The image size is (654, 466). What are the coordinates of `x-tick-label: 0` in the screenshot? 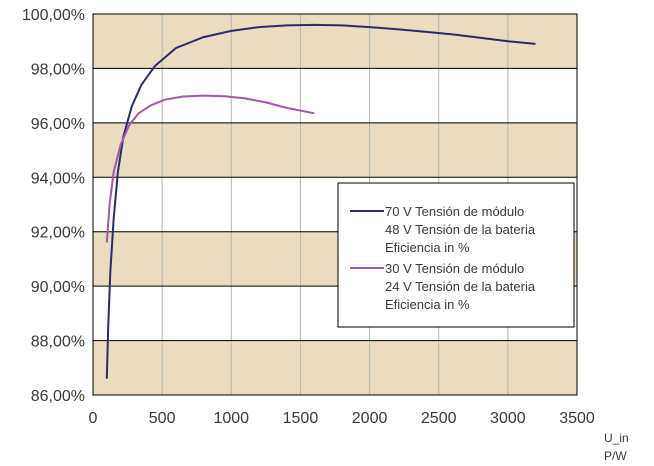 It's located at (93, 418).